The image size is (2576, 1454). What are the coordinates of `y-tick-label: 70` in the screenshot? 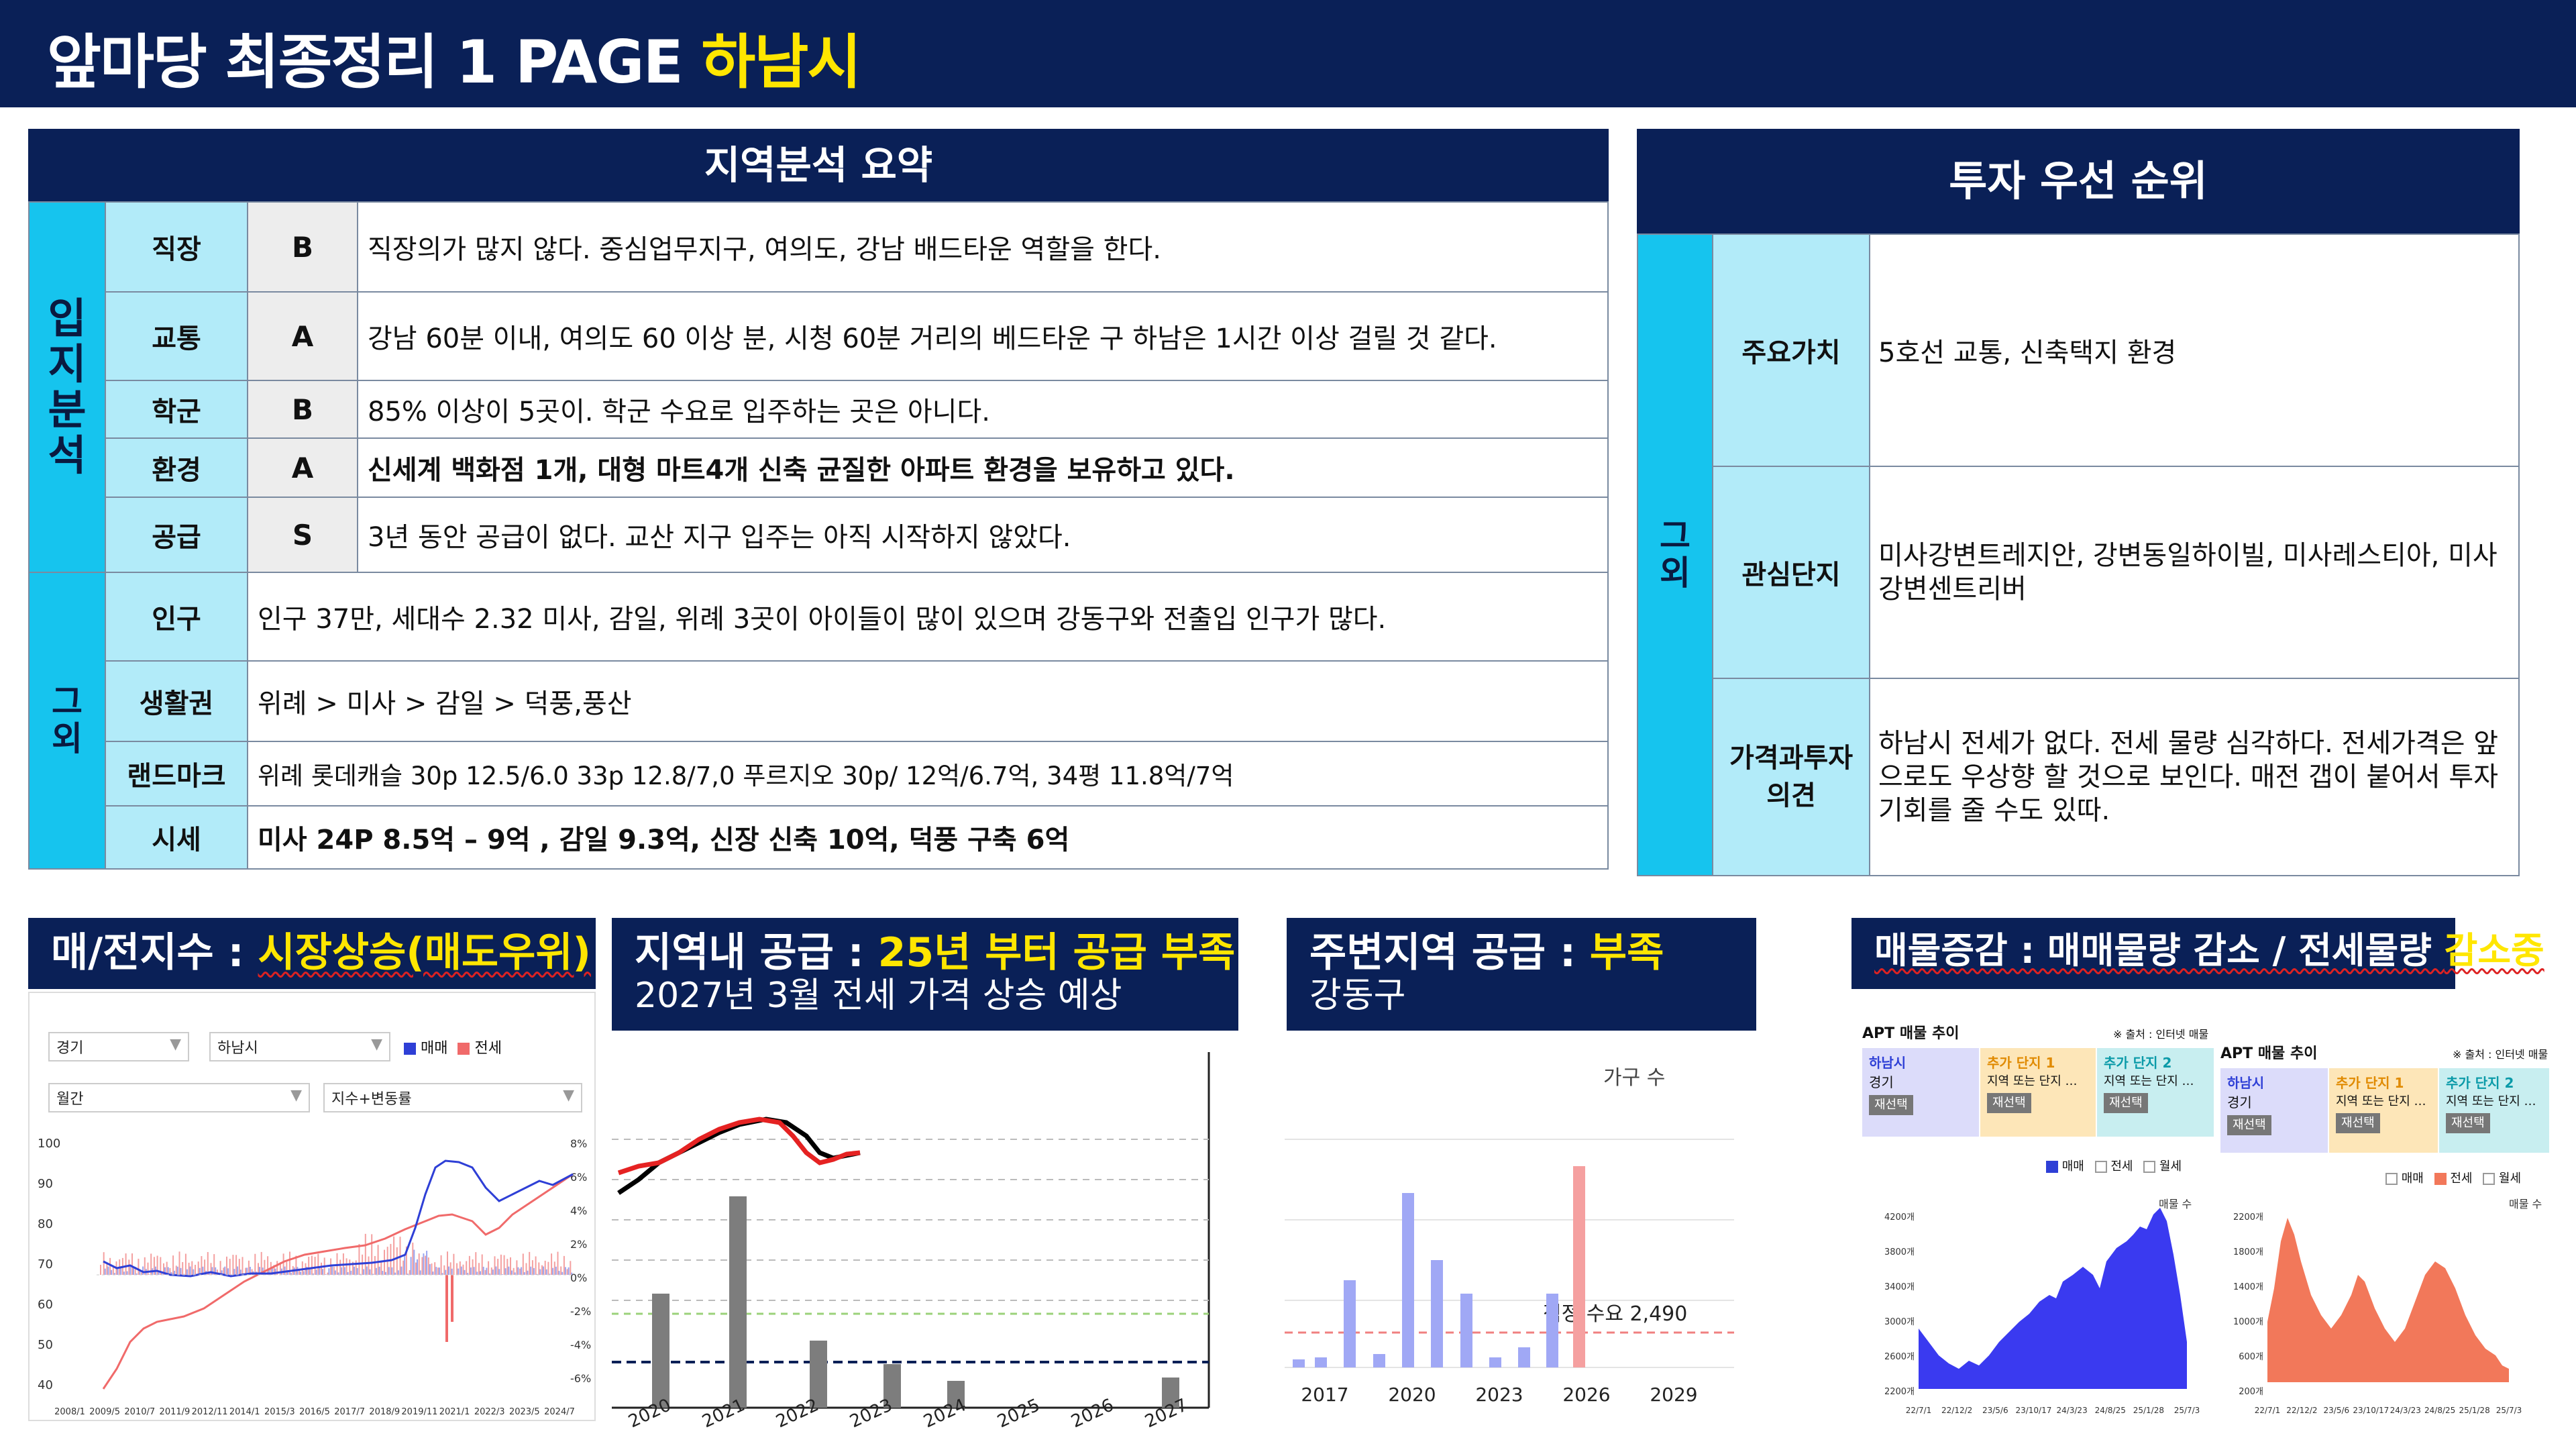 It's located at (45, 1264).